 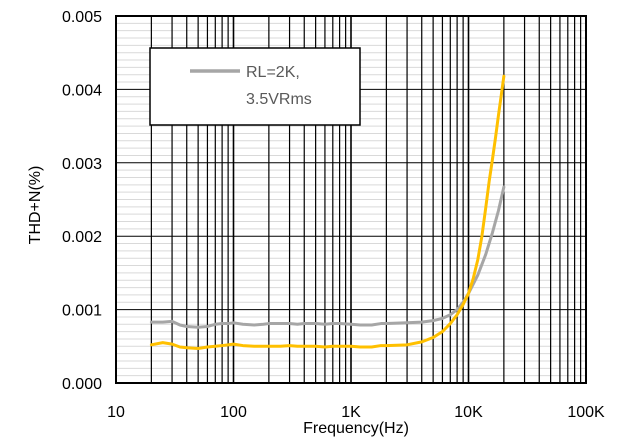 I want to click on x-axis-title: Frequency(Hz), so click(x=356, y=428).